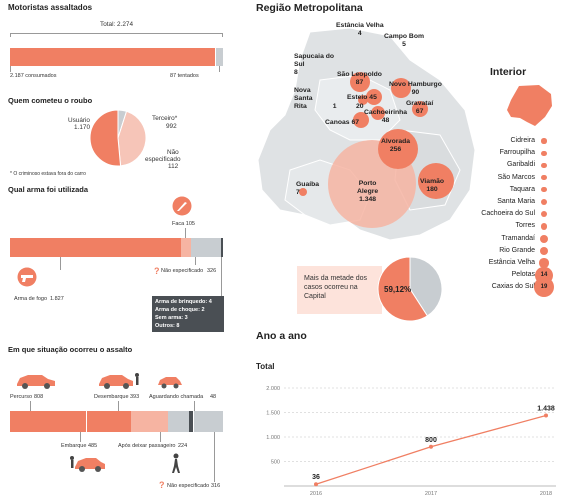  Describe the element at coordinates (546, 494) in the screenshot. I see `x-tick-label: 2018` at that location.